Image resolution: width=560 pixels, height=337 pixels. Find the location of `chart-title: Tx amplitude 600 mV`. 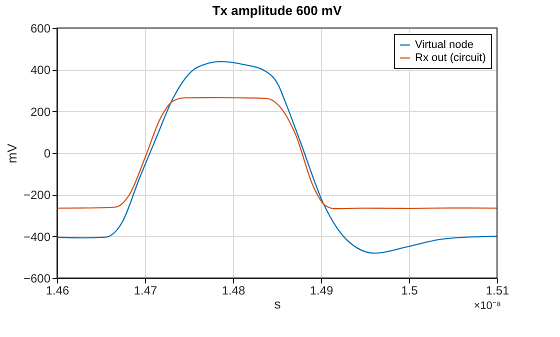

chart-title: Tx amplitude 600 mV is located at coordinates (277, 10).